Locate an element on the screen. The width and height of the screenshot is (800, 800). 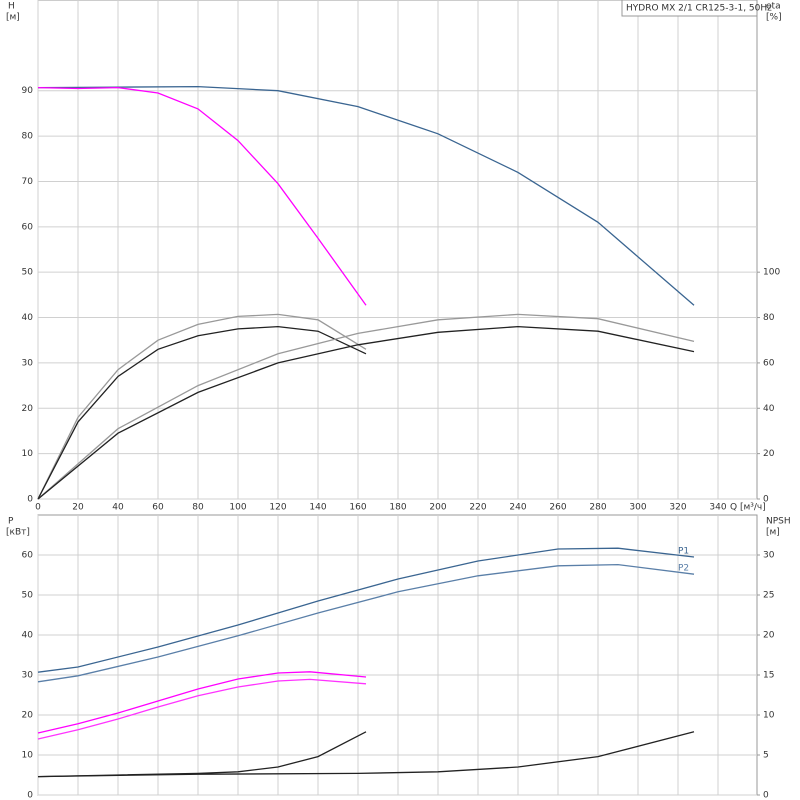
y2-tick-label: 5 is located at coordinates (766, 756).